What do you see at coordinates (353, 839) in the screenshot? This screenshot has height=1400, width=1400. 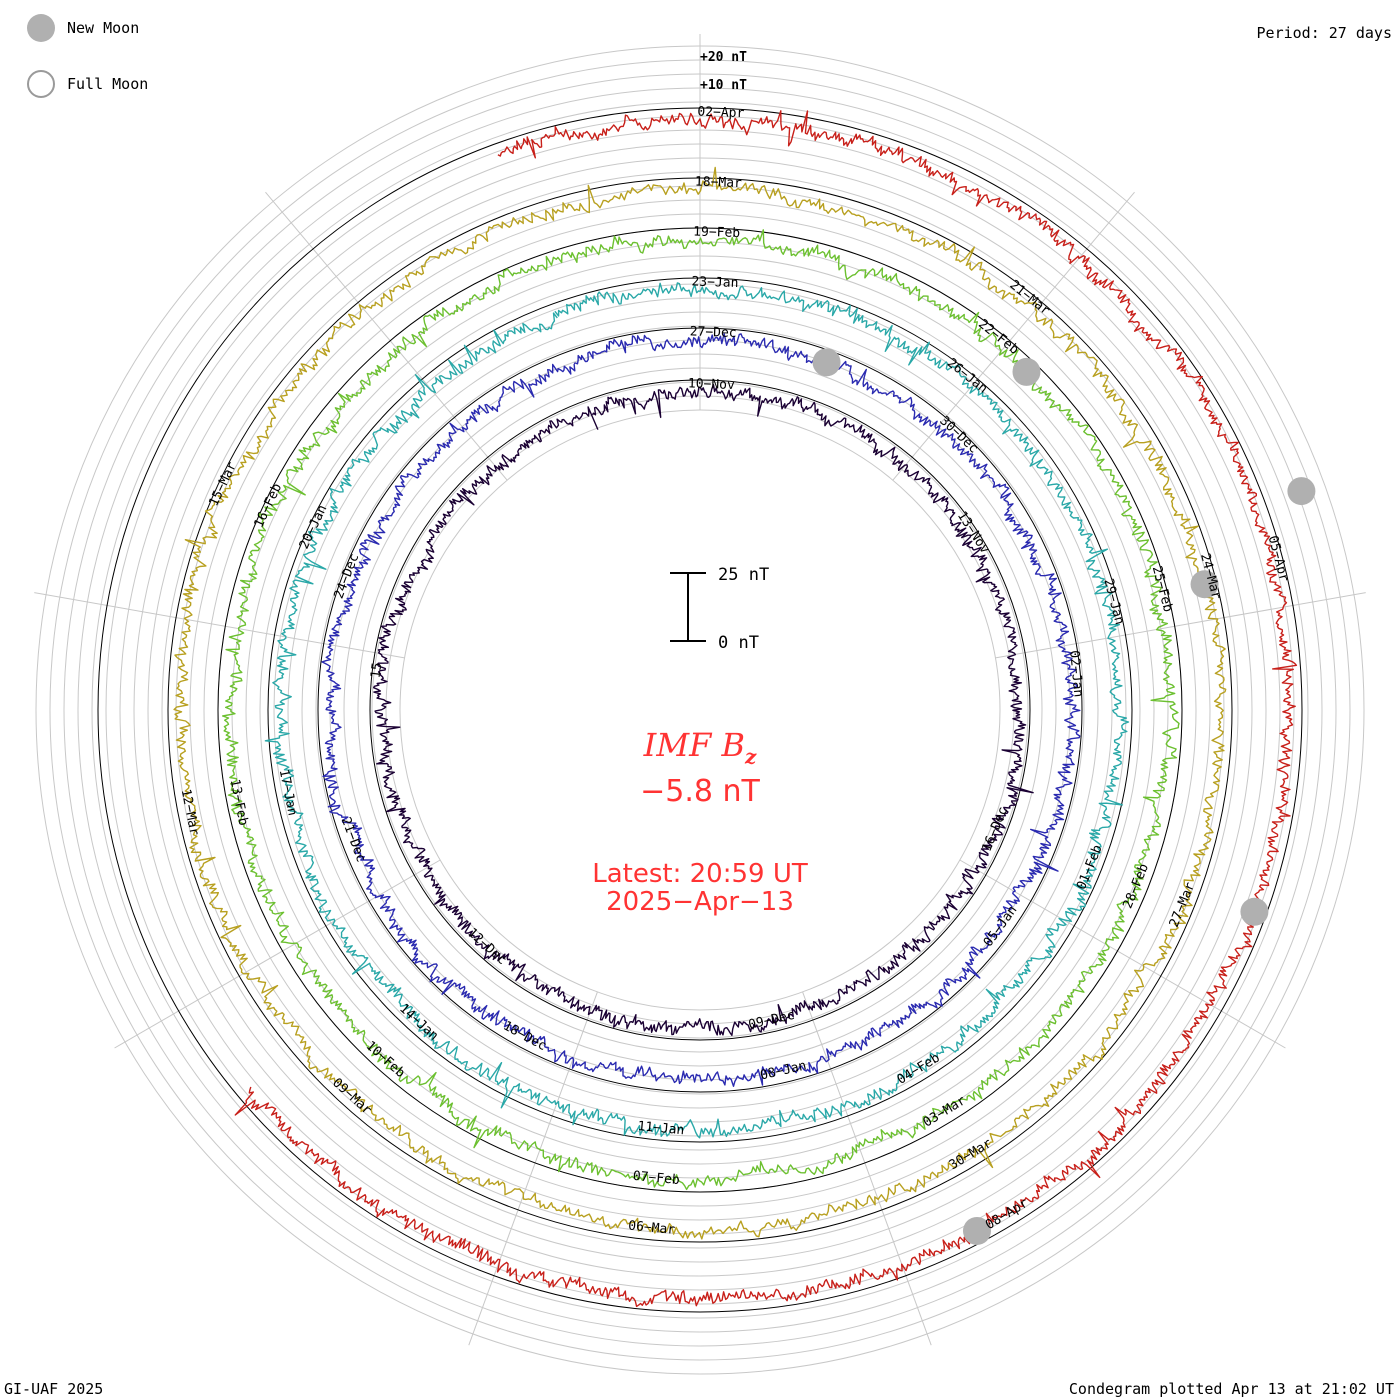 I see `date-label: 21−Dec` at bounding box center [353, 839].